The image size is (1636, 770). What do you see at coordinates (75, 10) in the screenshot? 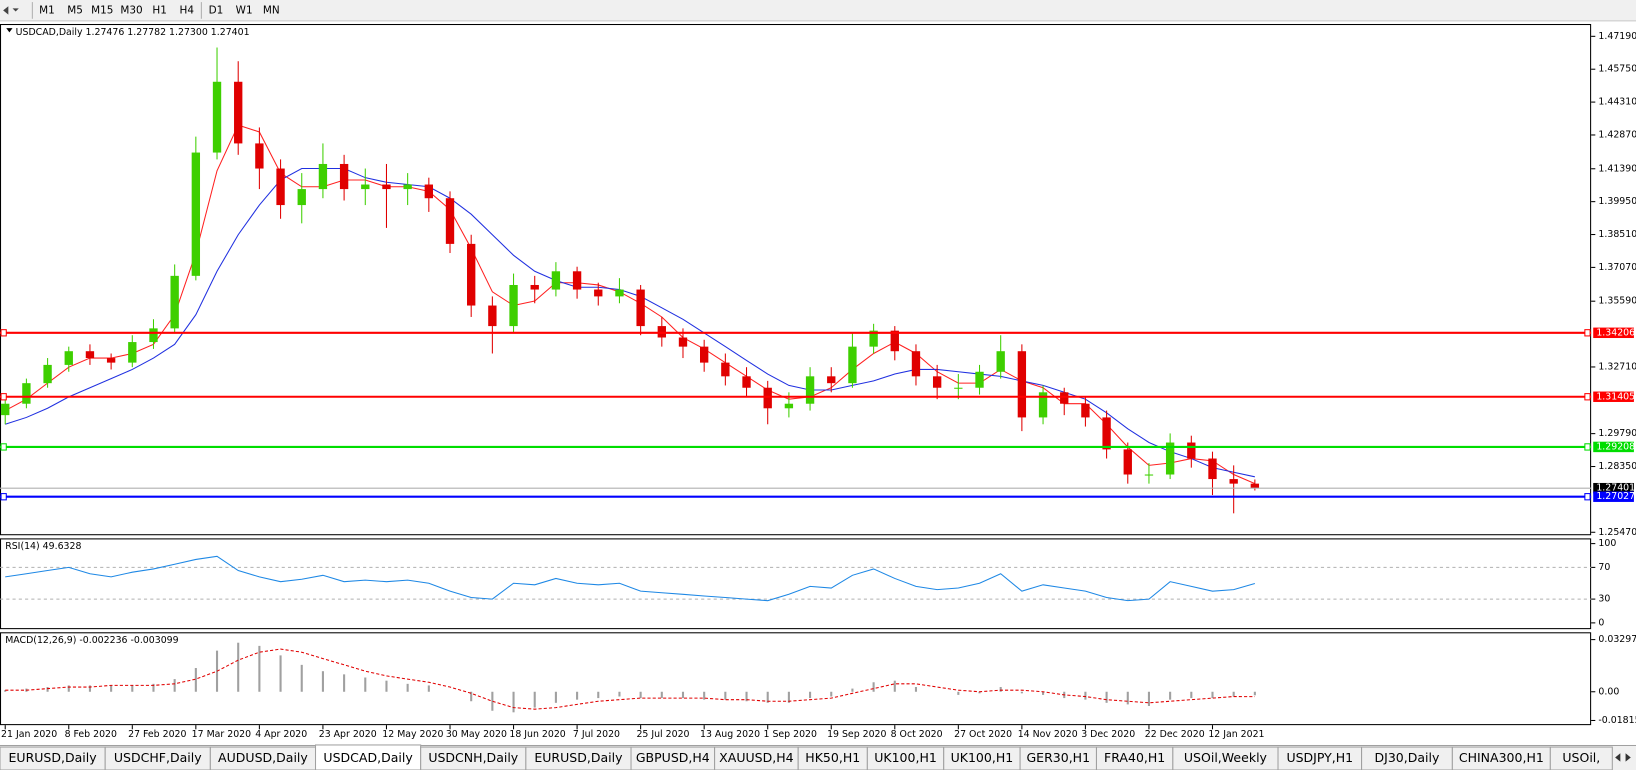
I see `timeframe-button: M5` at bounding box center [75, 10].